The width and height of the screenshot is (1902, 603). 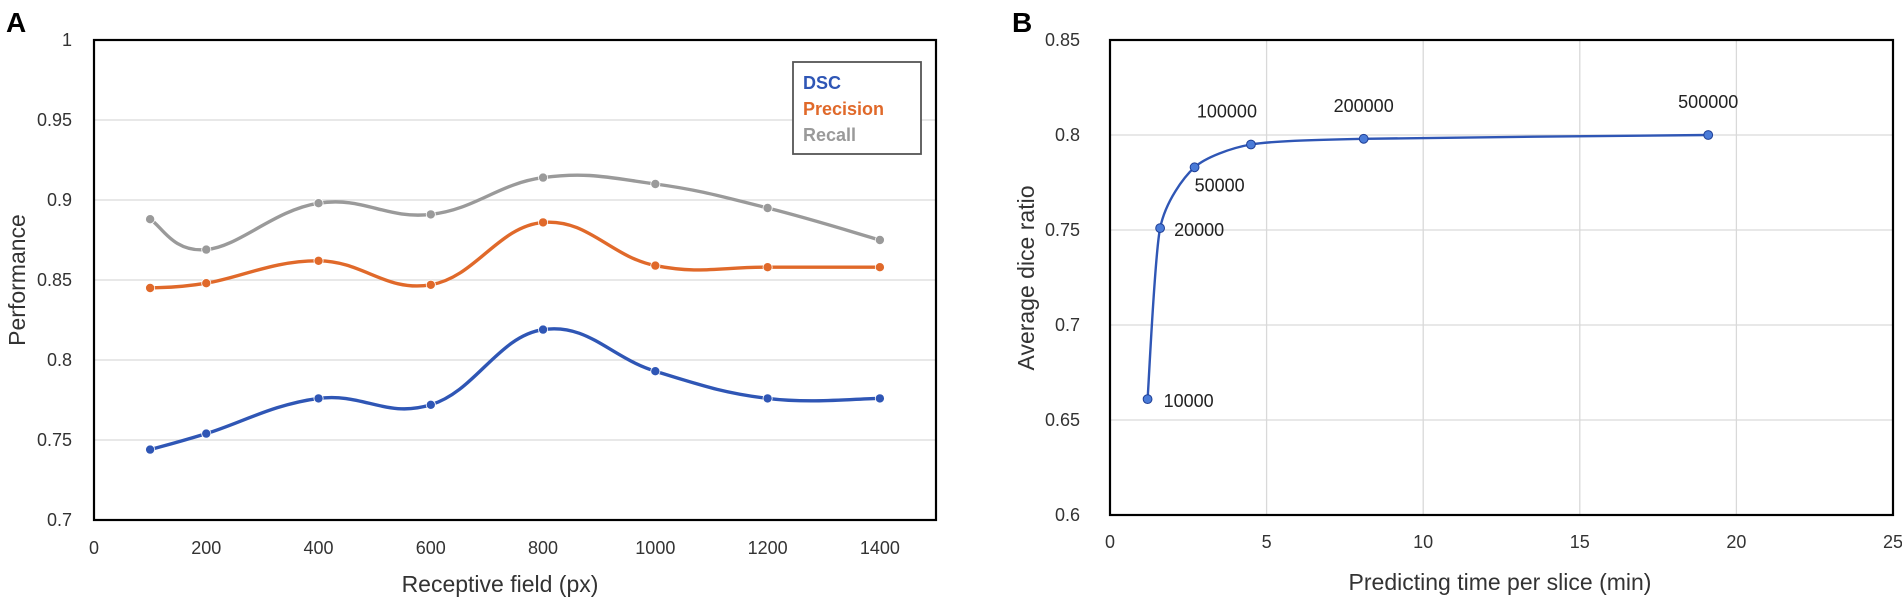 I want to click on legend-box, so click(x=857, y=108).